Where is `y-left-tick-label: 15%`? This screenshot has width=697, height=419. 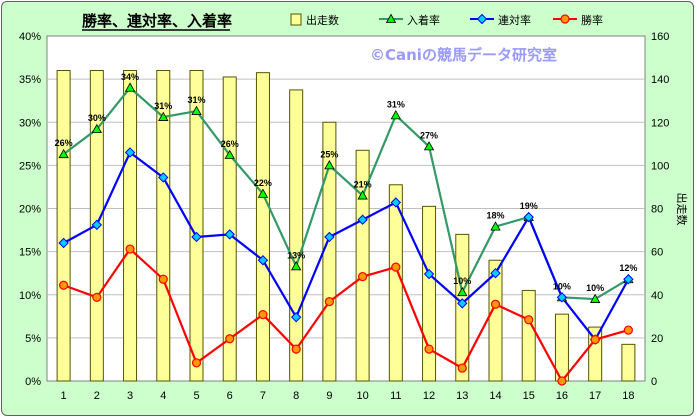 y-left-tick-label: 15% is located at coordinates (30, 253).